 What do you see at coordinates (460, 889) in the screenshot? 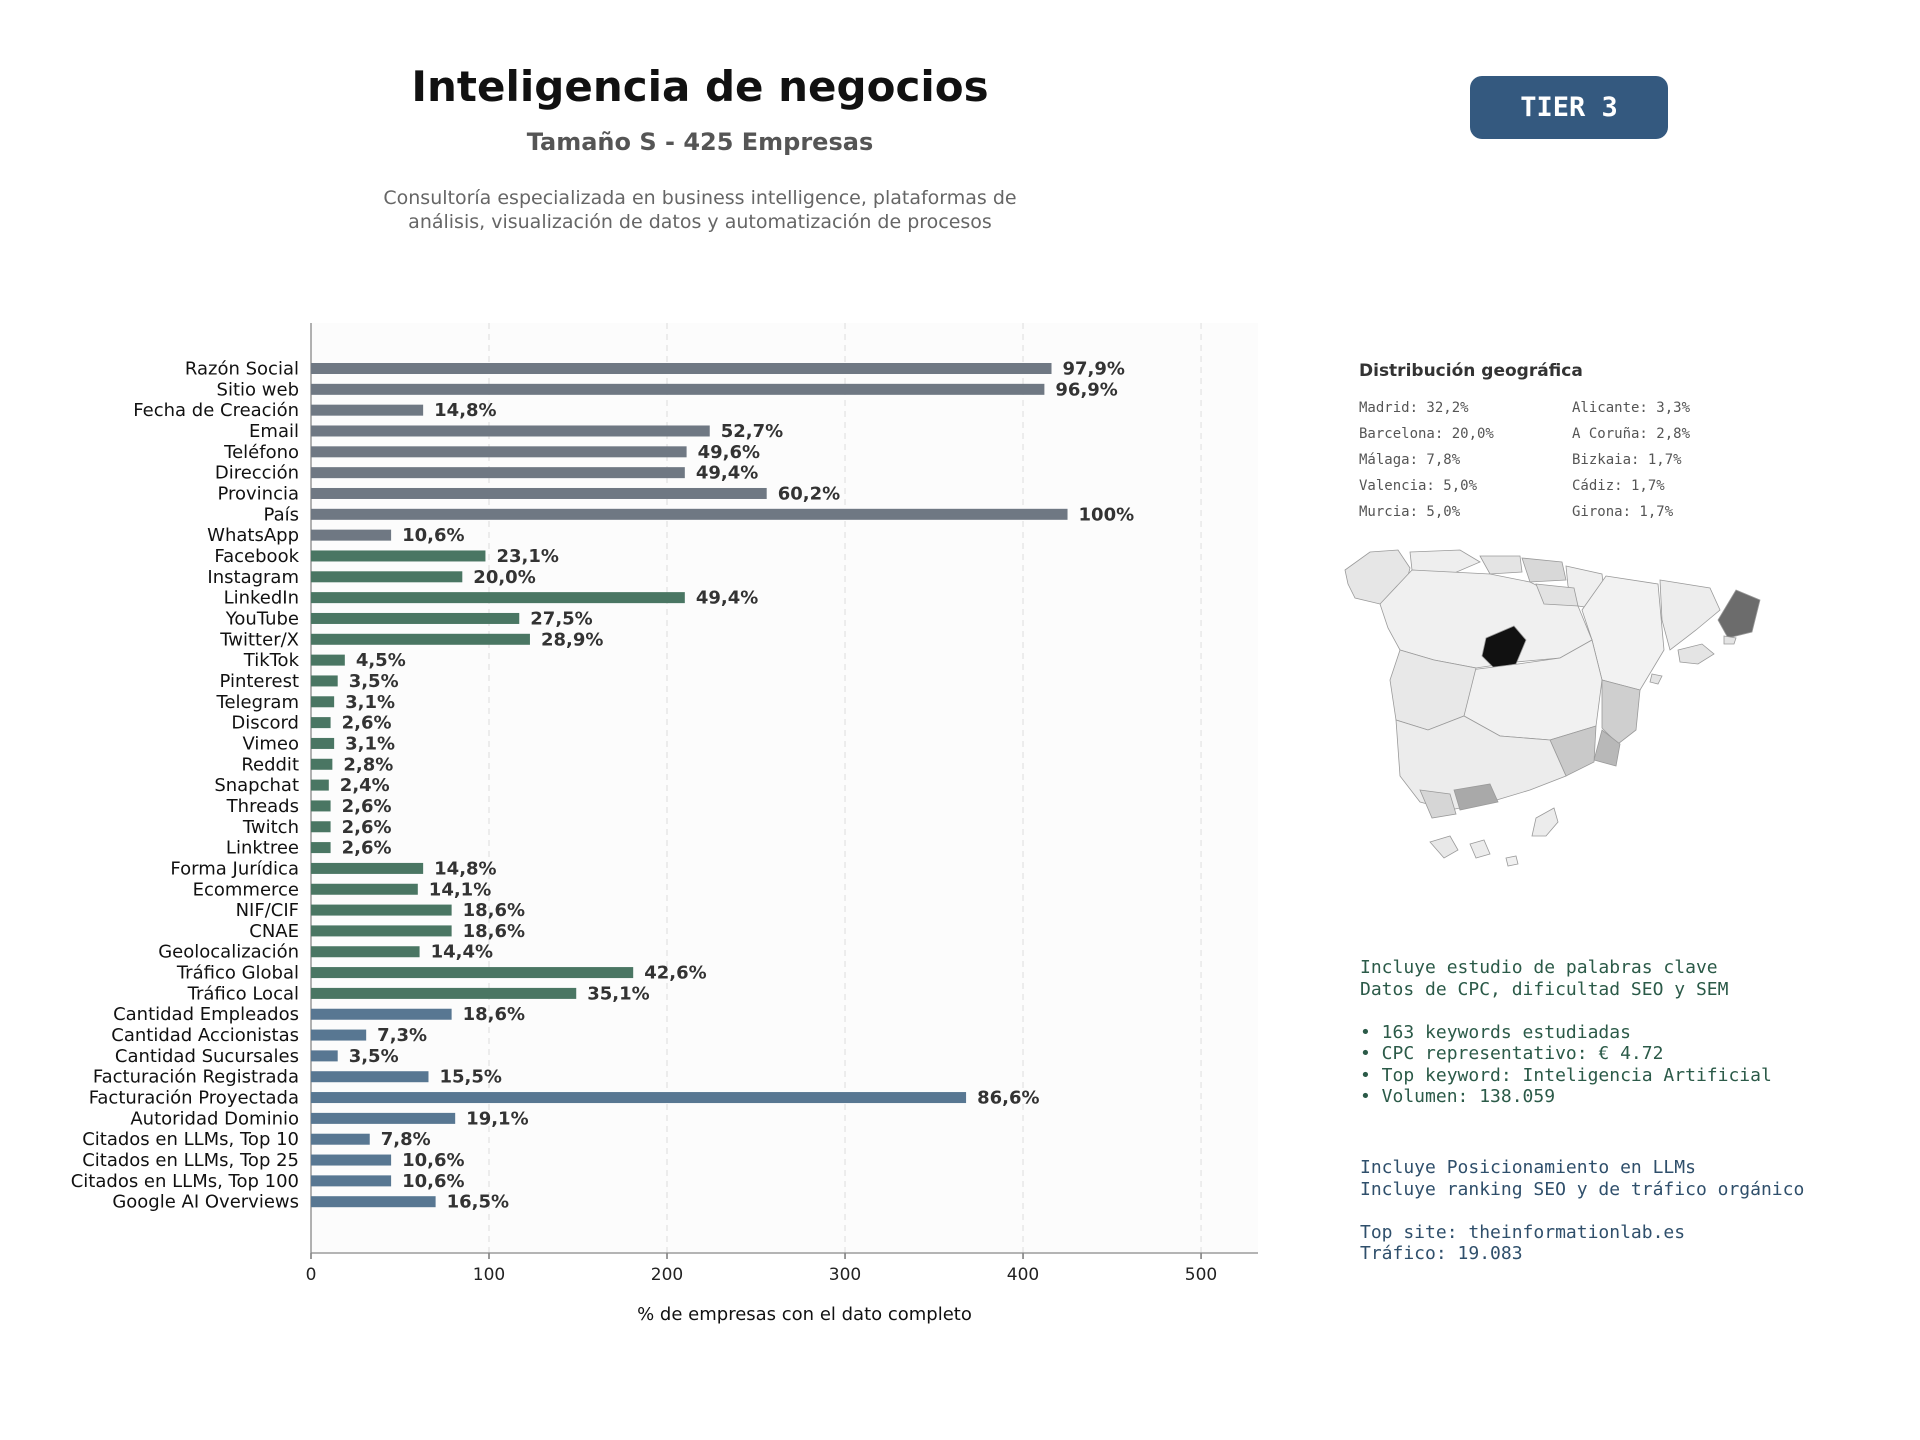
I see `data-label: 14,1%` at bounding box center [460, 889].